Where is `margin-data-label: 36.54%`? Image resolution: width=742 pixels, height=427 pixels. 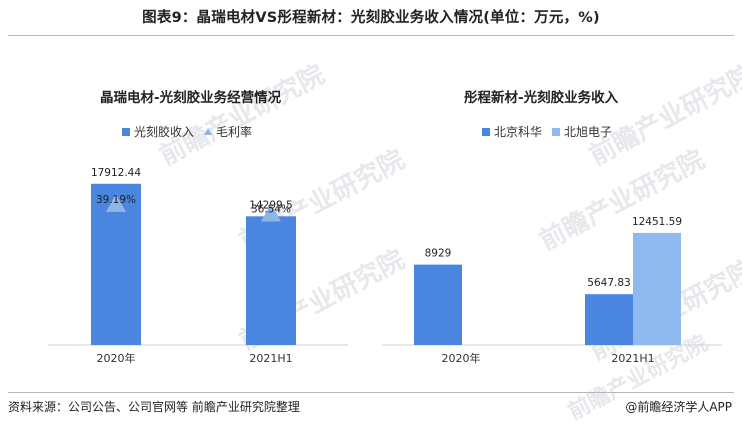
margin-data-label: 36.54% is located at coordinates (271, 209).